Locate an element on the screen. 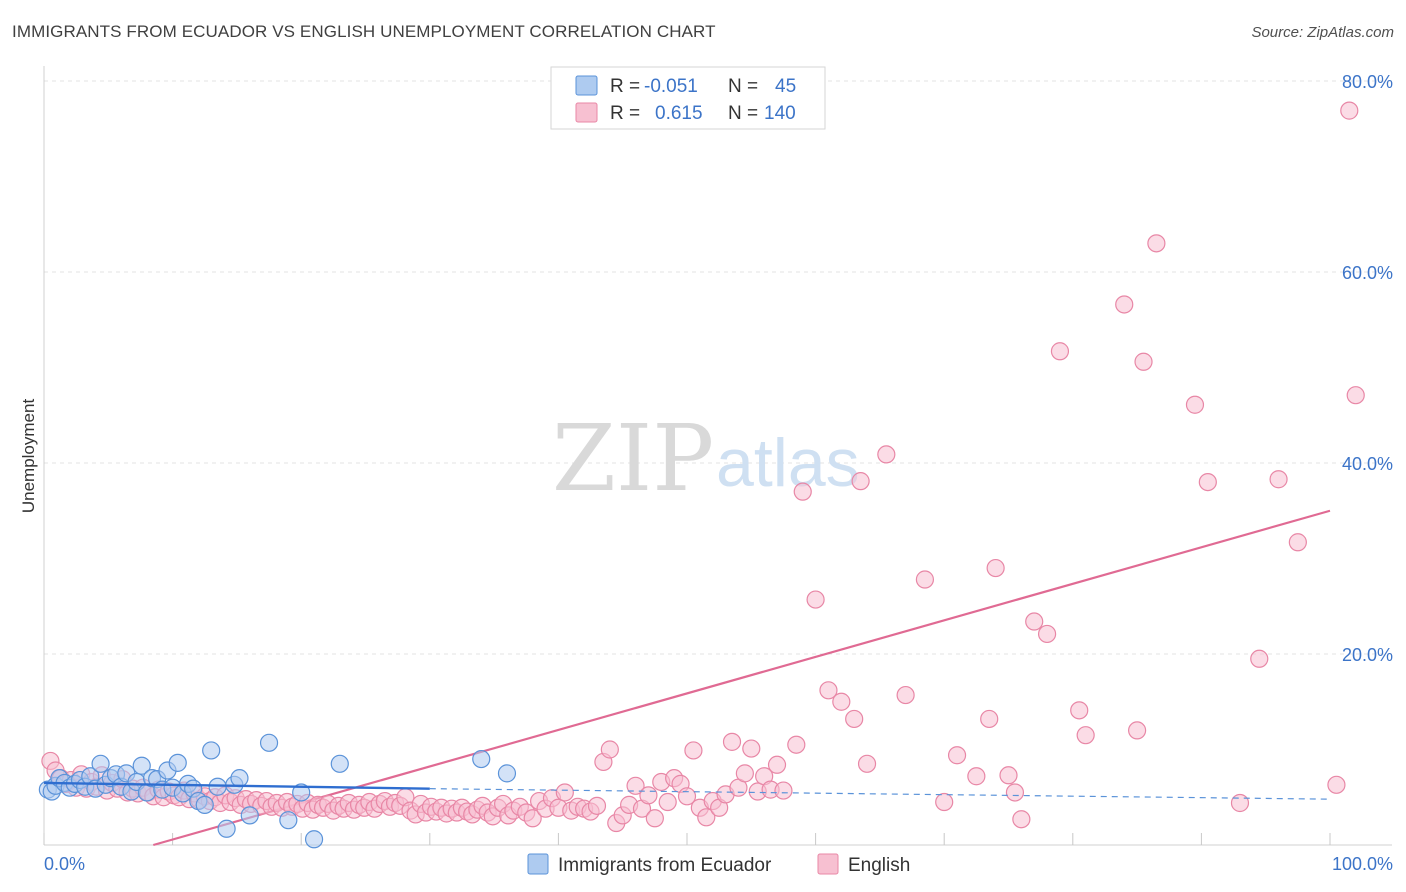 The width and height of the screenshot is (1406, 892). watermark-zip: ZIP is located at coordinates (633, 458).